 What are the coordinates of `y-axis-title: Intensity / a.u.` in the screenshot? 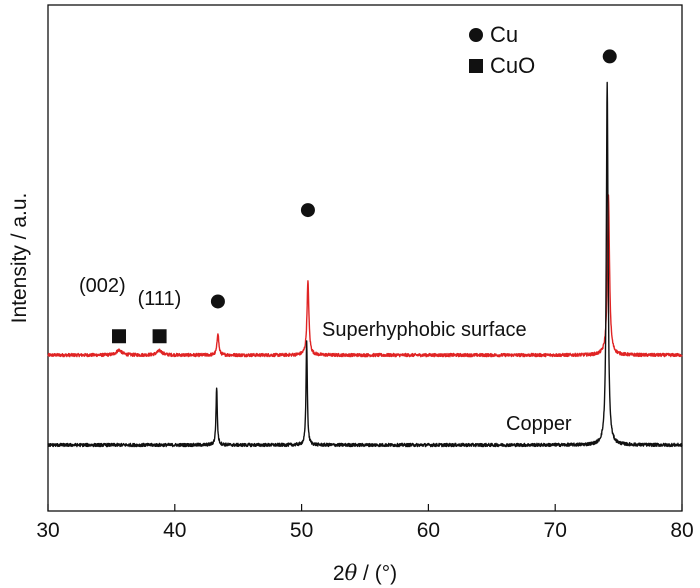 It's located at (19, 258).